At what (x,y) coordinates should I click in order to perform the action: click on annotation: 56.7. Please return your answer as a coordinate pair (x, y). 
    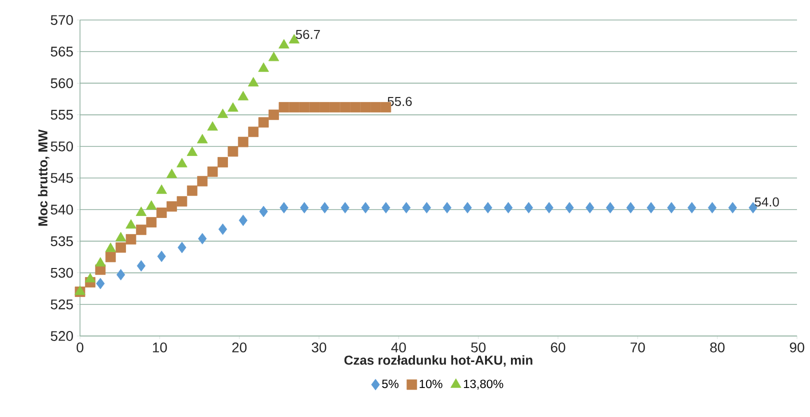
    Looking at the image, I should click on (308, 35).